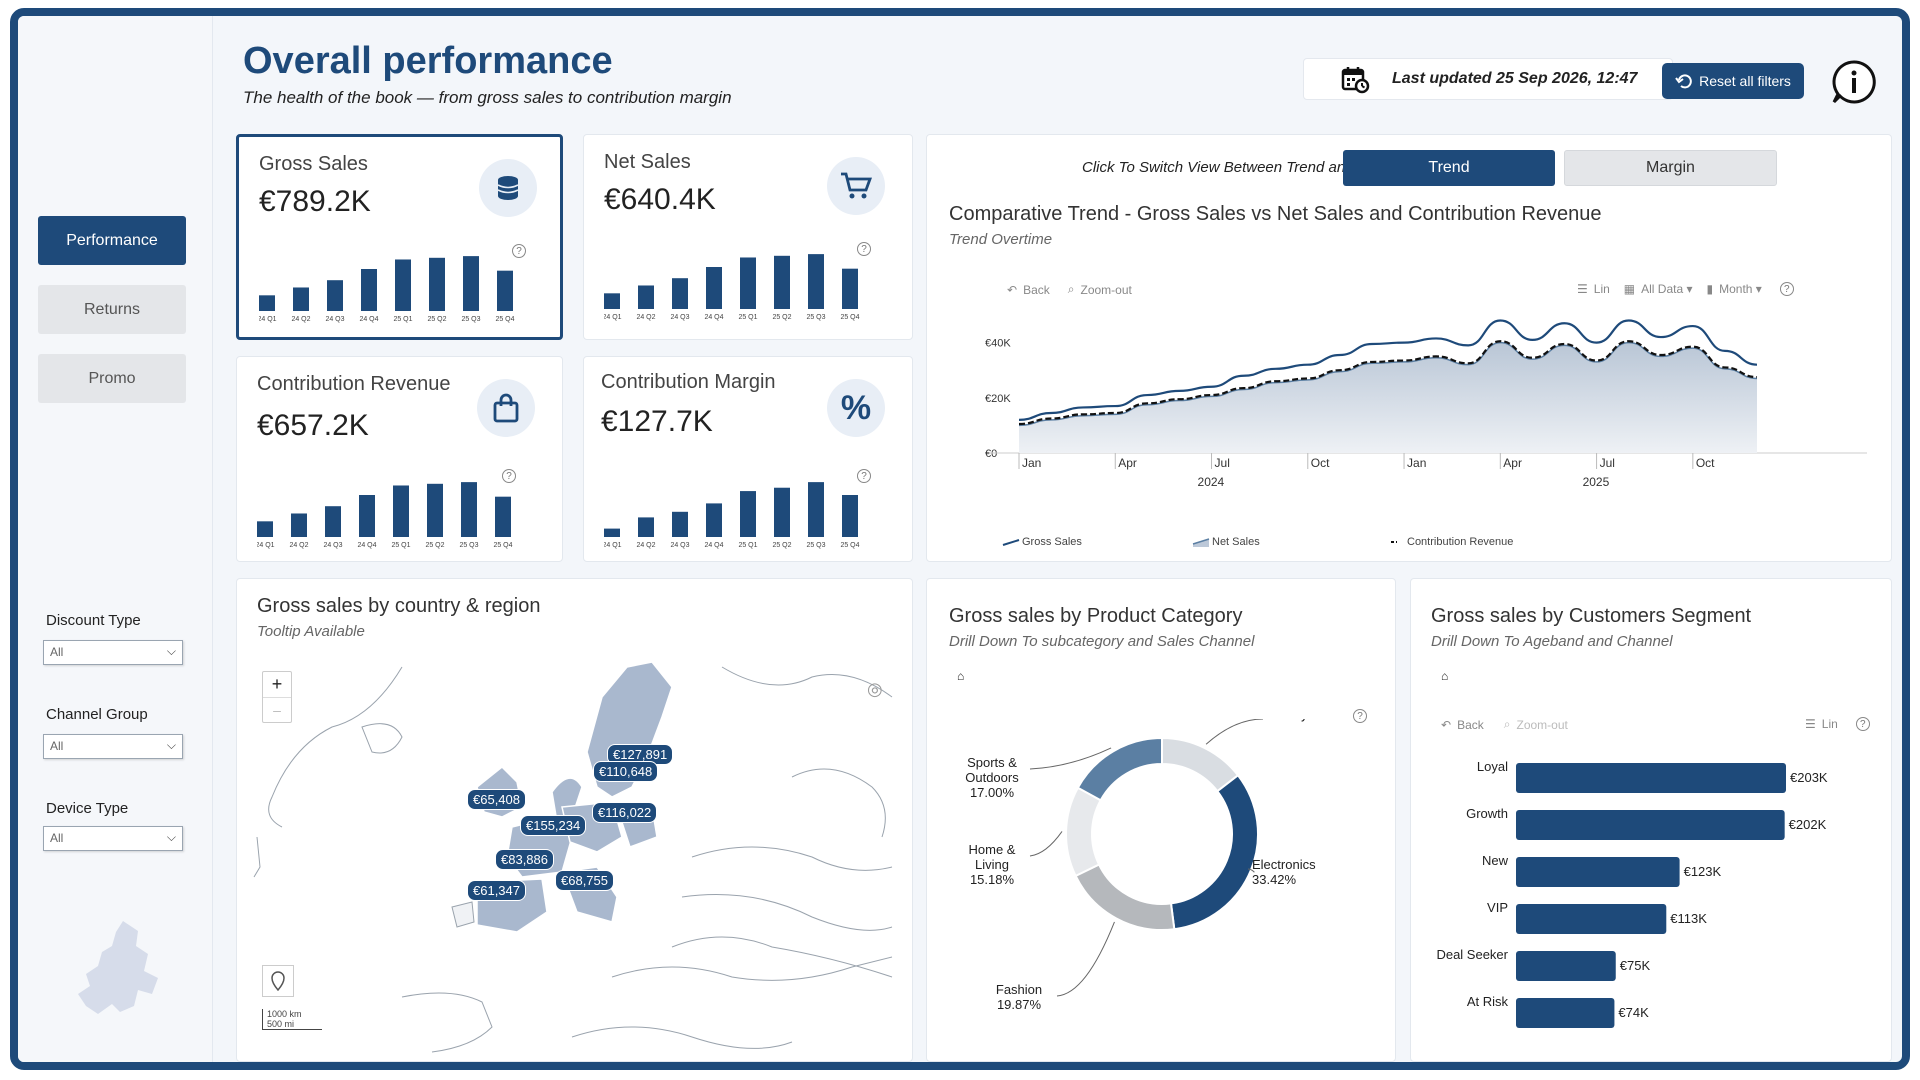  I want to click on nav-returns-button: Returns, so click(112, 309).